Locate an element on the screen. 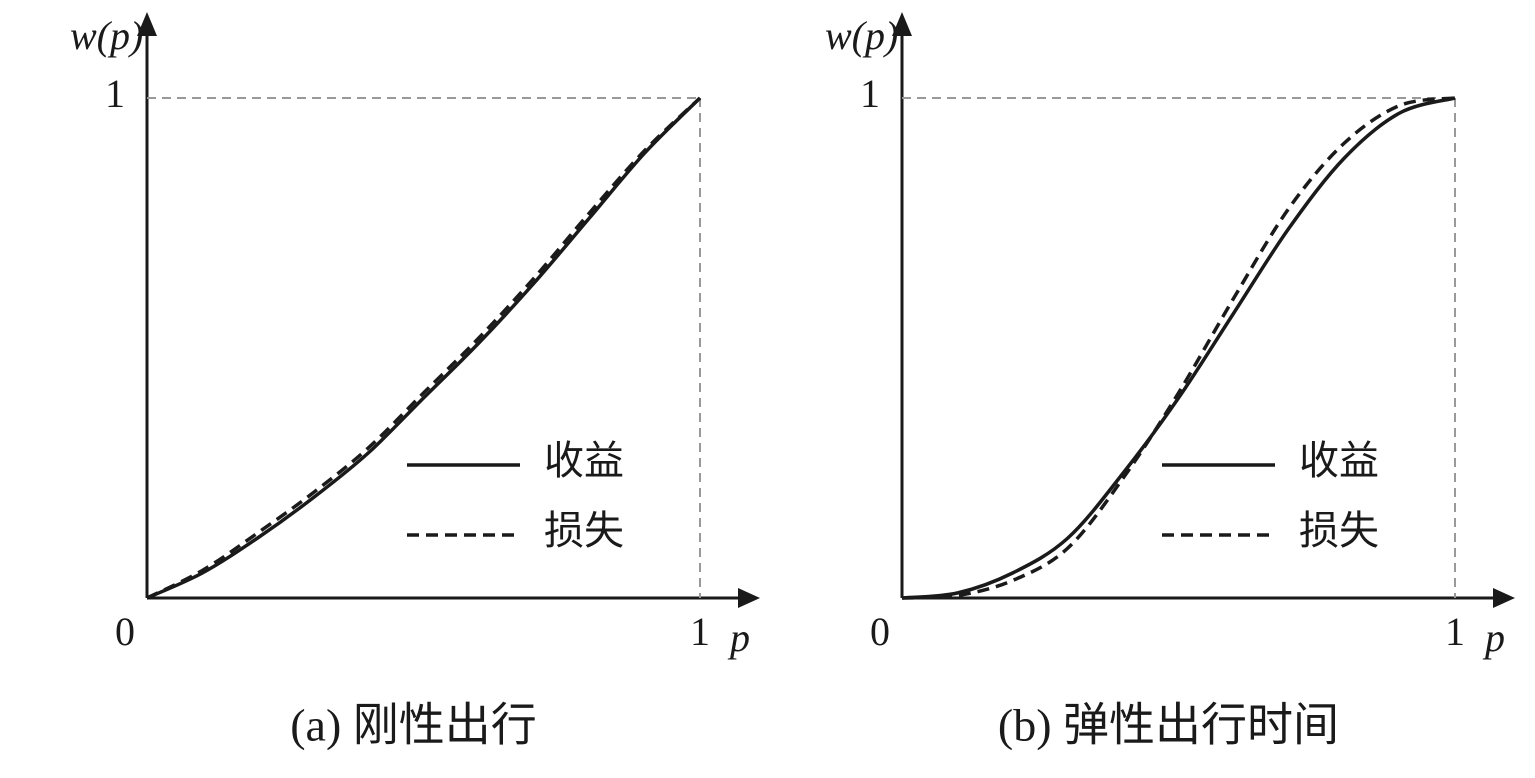 Image resolution: width=1535 pixels, height=778 pixels. chart-title: (a) 刚性出行 is located at coordinates (413, 725).